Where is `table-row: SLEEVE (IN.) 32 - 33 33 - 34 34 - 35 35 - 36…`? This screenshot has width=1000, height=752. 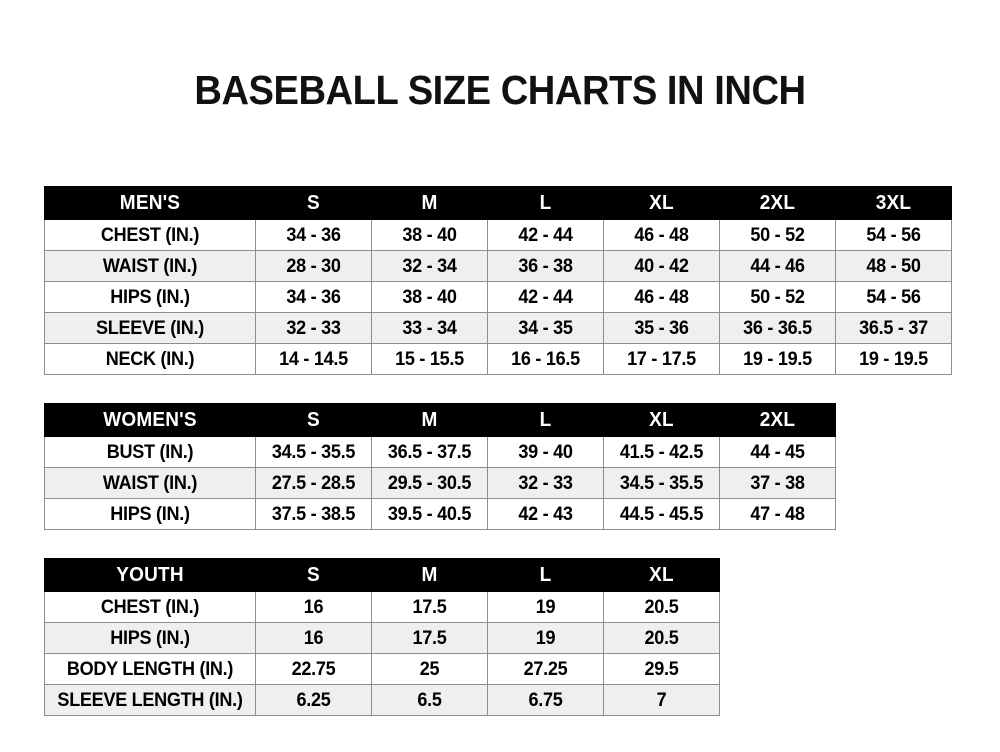 table-row: SLEEVE (IN.) 32 - 33 33 - 34 34 - 35 35 - 36… is located at coordinates (498, 328).